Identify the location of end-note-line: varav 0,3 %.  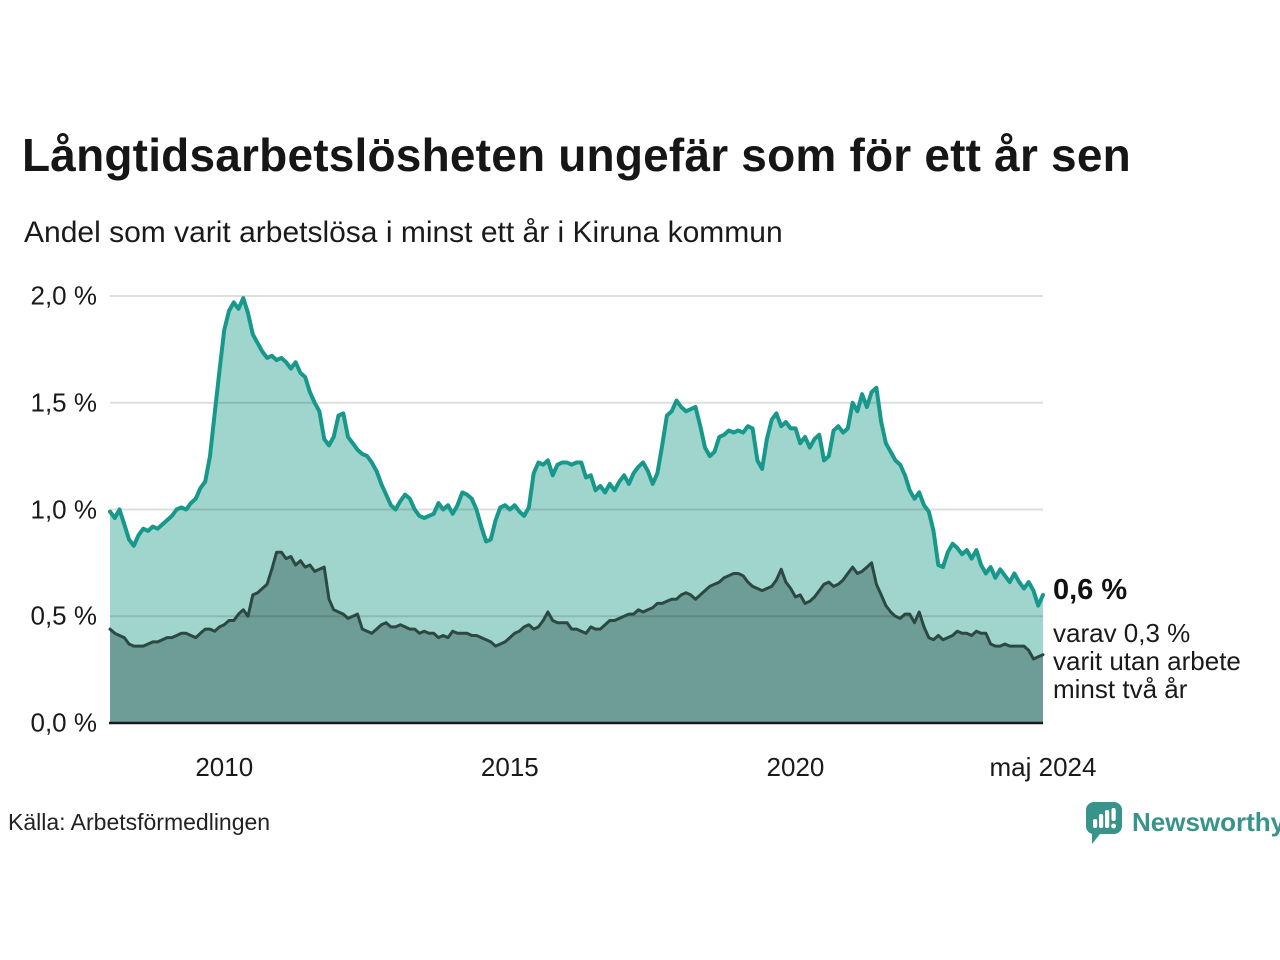
(1122, 633).